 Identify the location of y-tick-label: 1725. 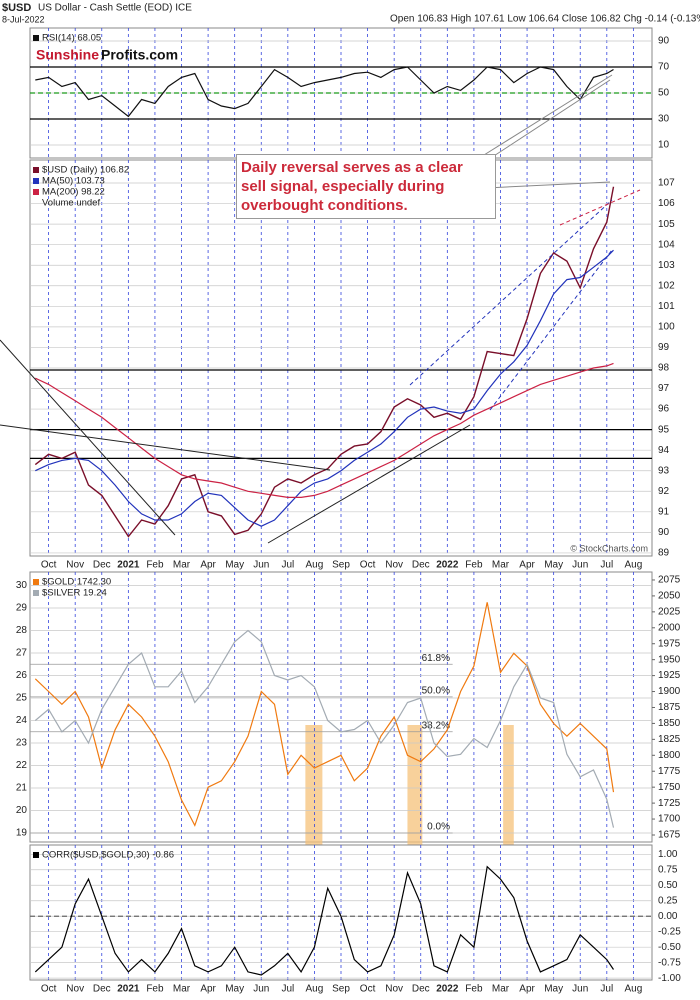
(669, 803).